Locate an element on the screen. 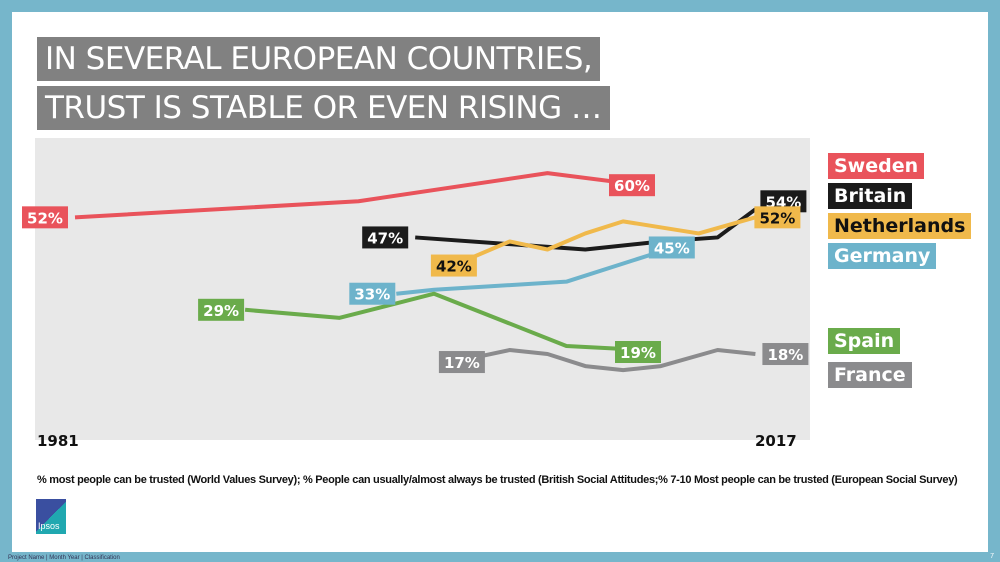 Image resolution: width=1000 pixels, height=562 pixels. legend-item-netherlands: Netherlands is located at coordinates (900, 226).